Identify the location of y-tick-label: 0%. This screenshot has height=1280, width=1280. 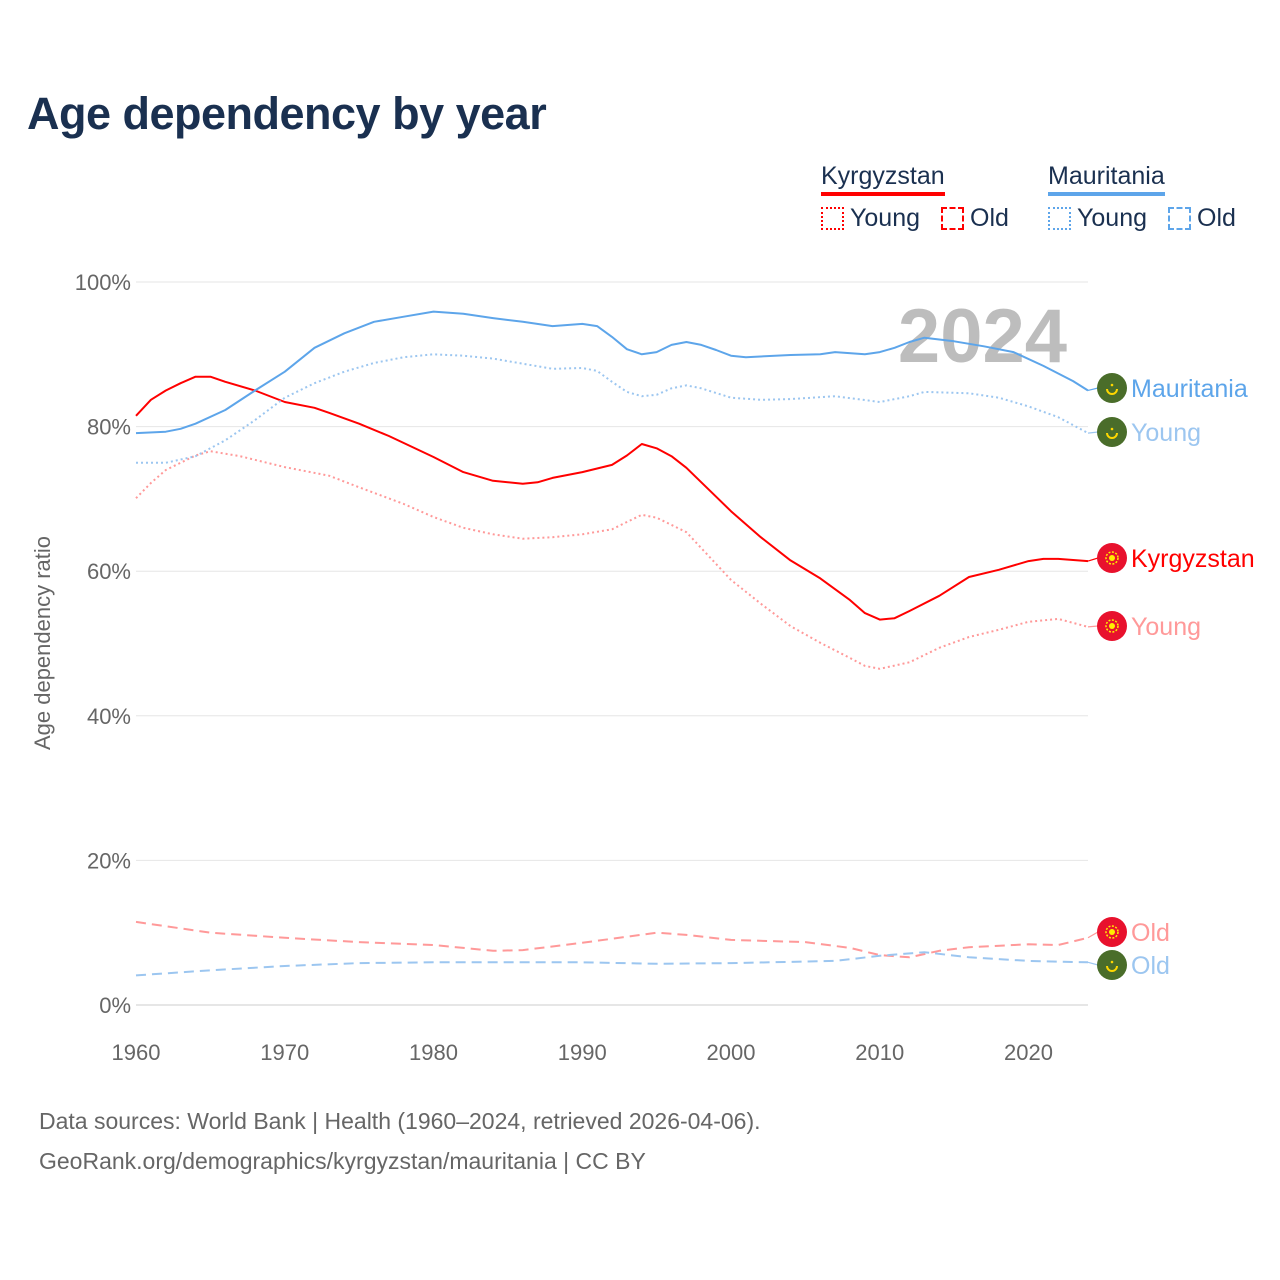
(115, 1005).